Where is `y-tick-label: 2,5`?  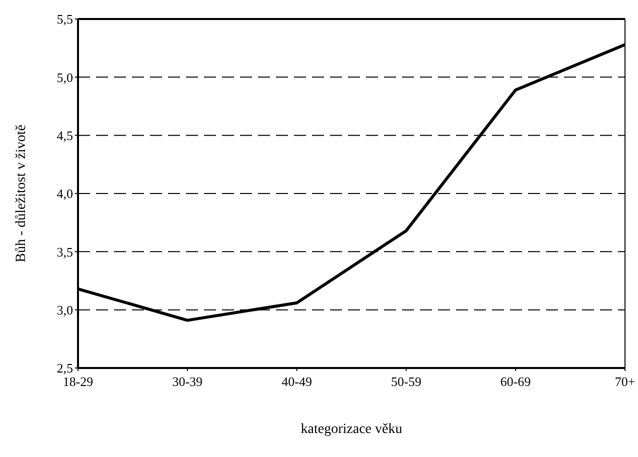 y-tick-label: 2,5 is located at coordinates (64, 368).